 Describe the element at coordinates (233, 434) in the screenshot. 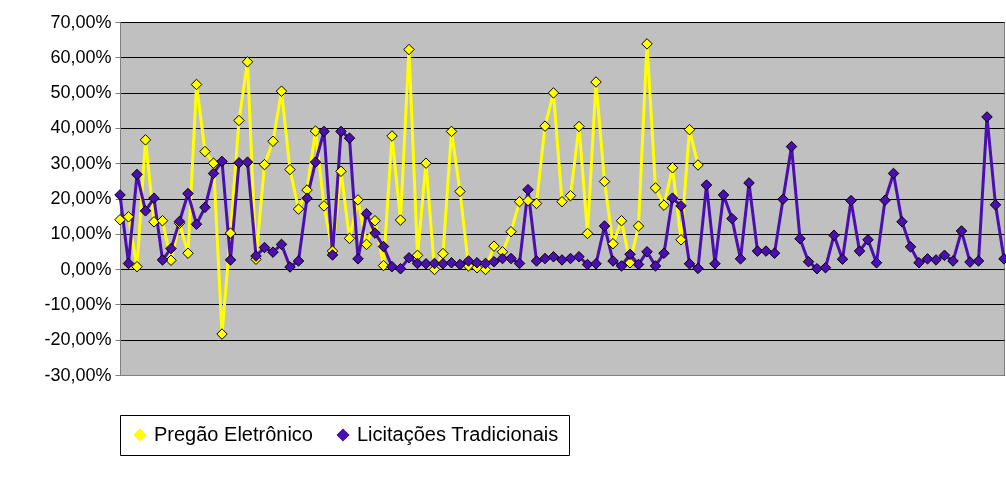

I see `legend-label: Pregão Eletrônico` at that location.